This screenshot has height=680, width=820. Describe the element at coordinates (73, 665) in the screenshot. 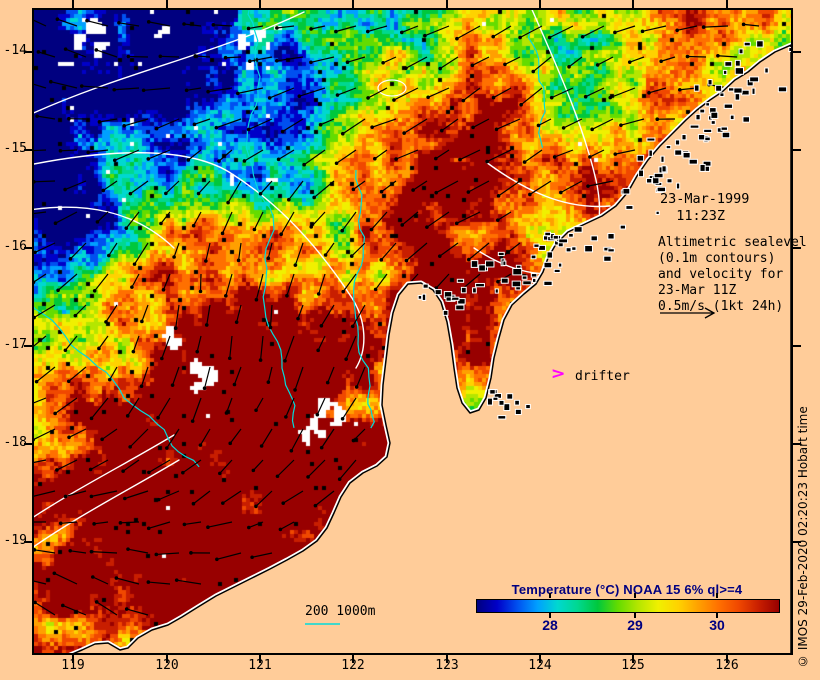

I see `x-axis-label: 119` at that location.